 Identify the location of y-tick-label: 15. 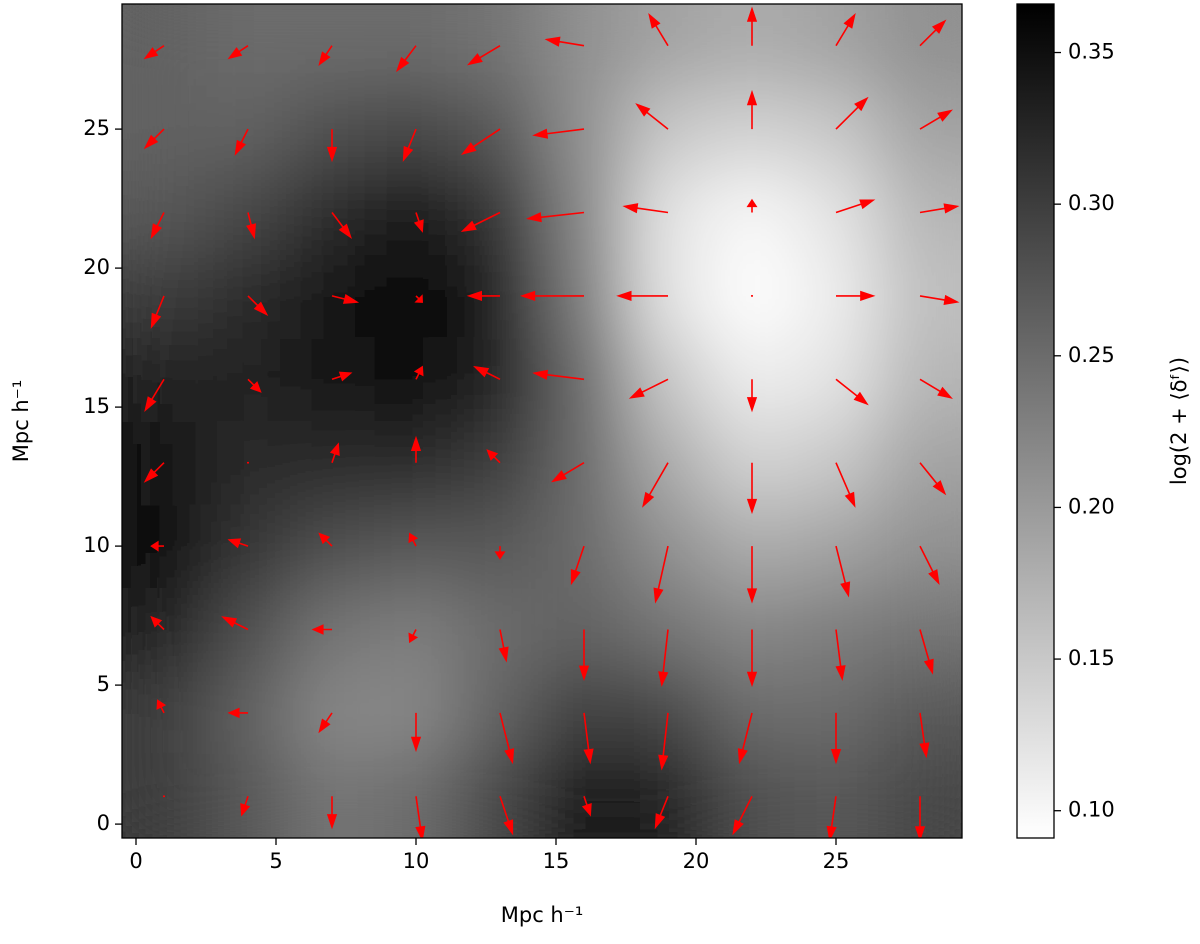
(96, 406).